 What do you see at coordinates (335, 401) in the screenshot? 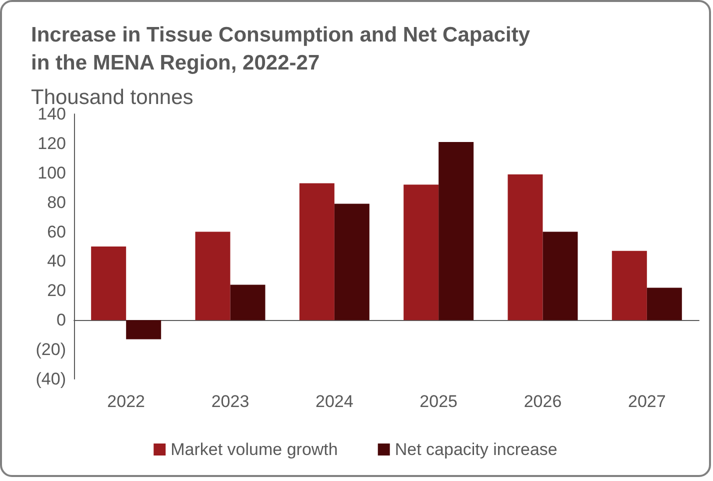
I see `x-tick-label: 2024` at bounding box center [335, 401].